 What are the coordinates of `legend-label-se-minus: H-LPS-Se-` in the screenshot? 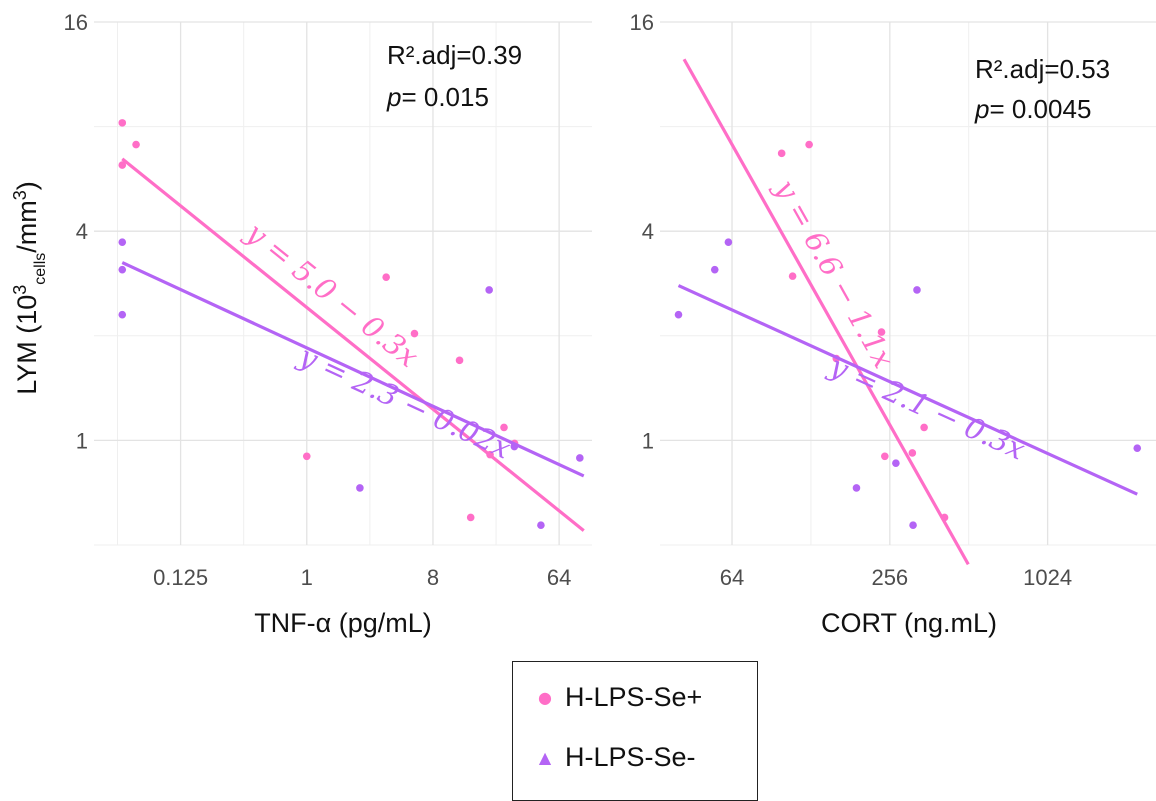 It's located at (630, 757).